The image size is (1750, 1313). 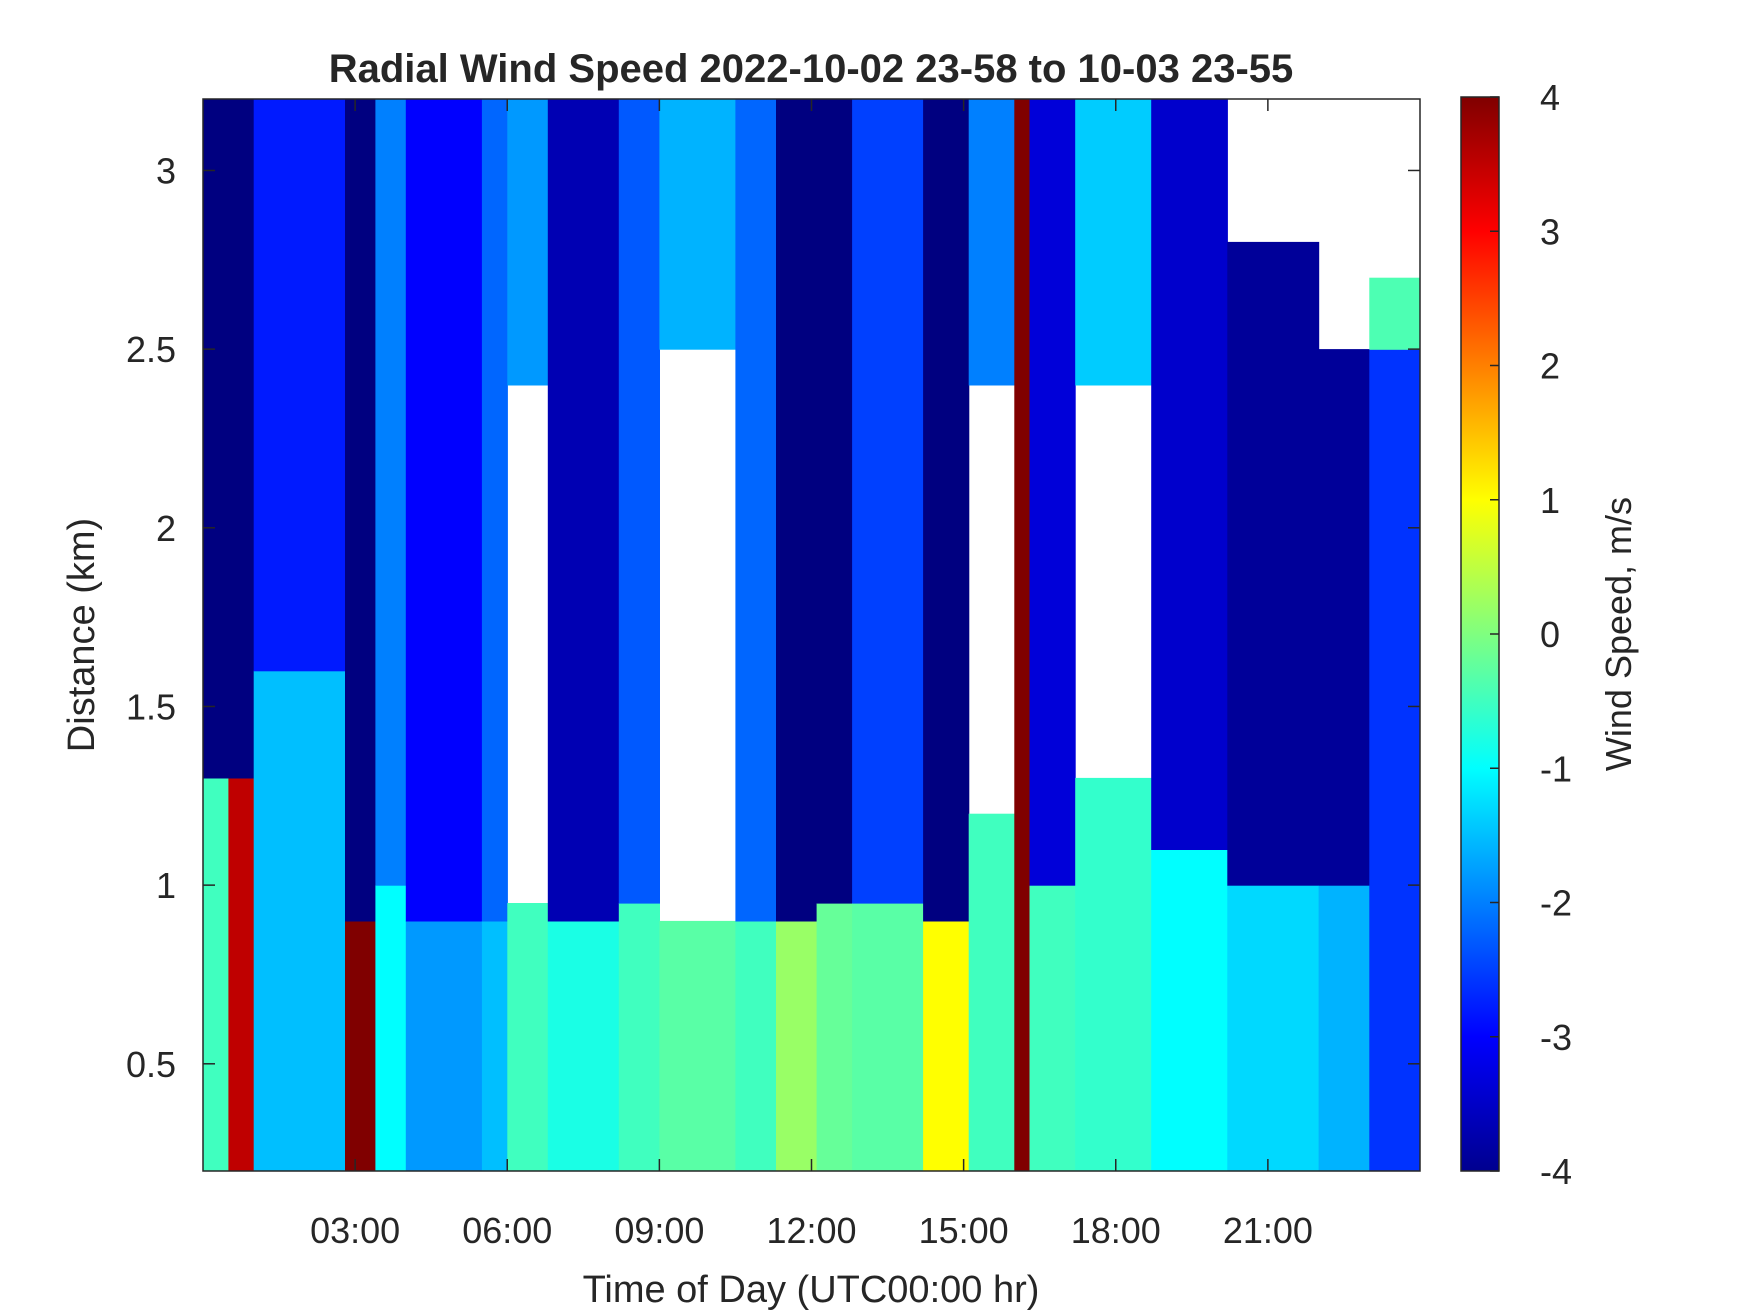 What do you see at coordinates (1531, 634) in the screenshot?
I see `colorbar-ticks: 4 3 2 1 0 -1 -2 -3 -4` at bounding box center [1531, 634].